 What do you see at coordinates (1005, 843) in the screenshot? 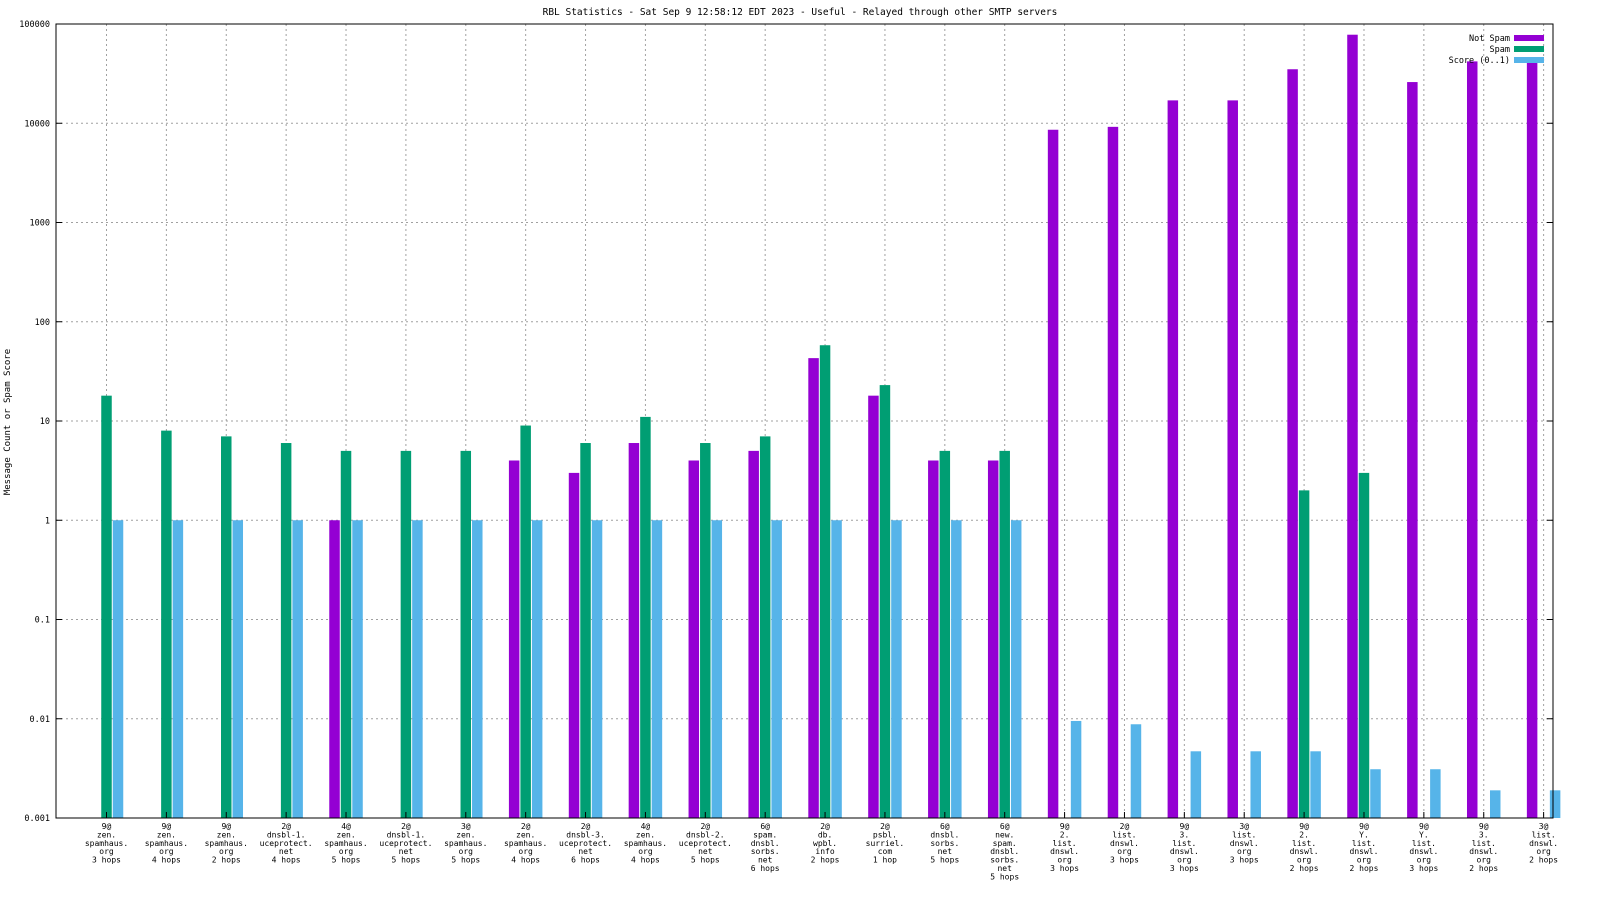
I see `x-tick-label-line: spam.` at bounding box center [1005, 843].